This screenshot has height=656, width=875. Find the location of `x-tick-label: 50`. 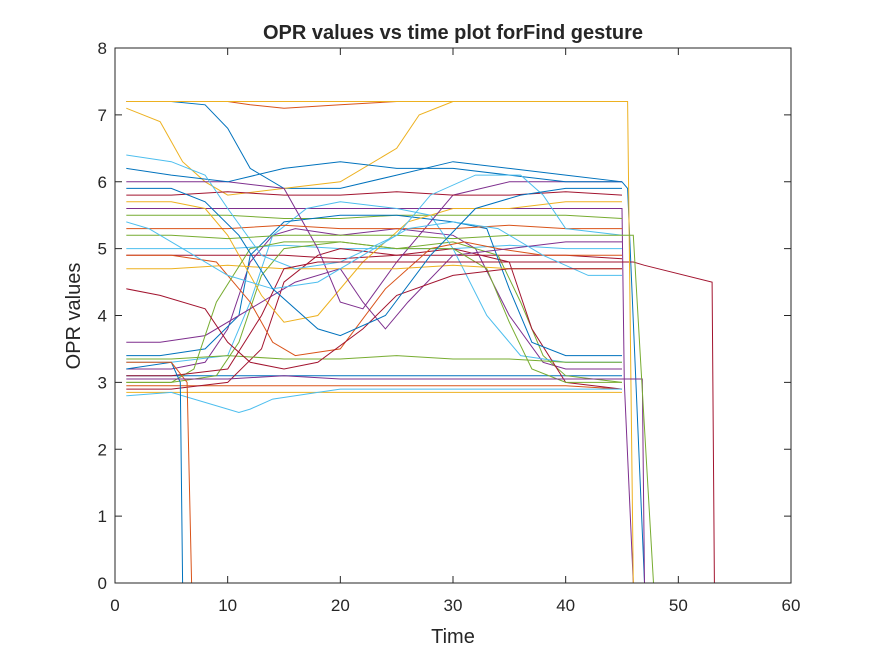

x-tick-label: 50 is located at coordinates (678, 605).